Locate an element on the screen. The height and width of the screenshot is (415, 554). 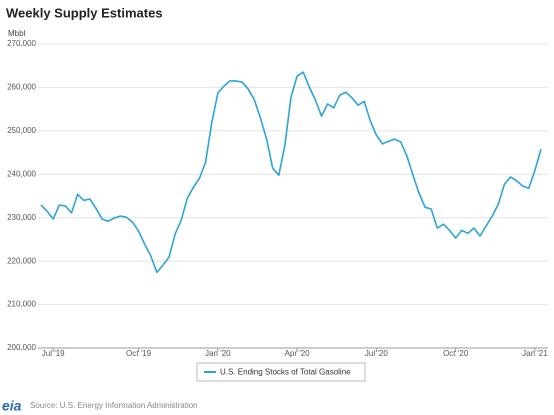
x-tick-label: Jul '20 is located at coordinates (376, 353).